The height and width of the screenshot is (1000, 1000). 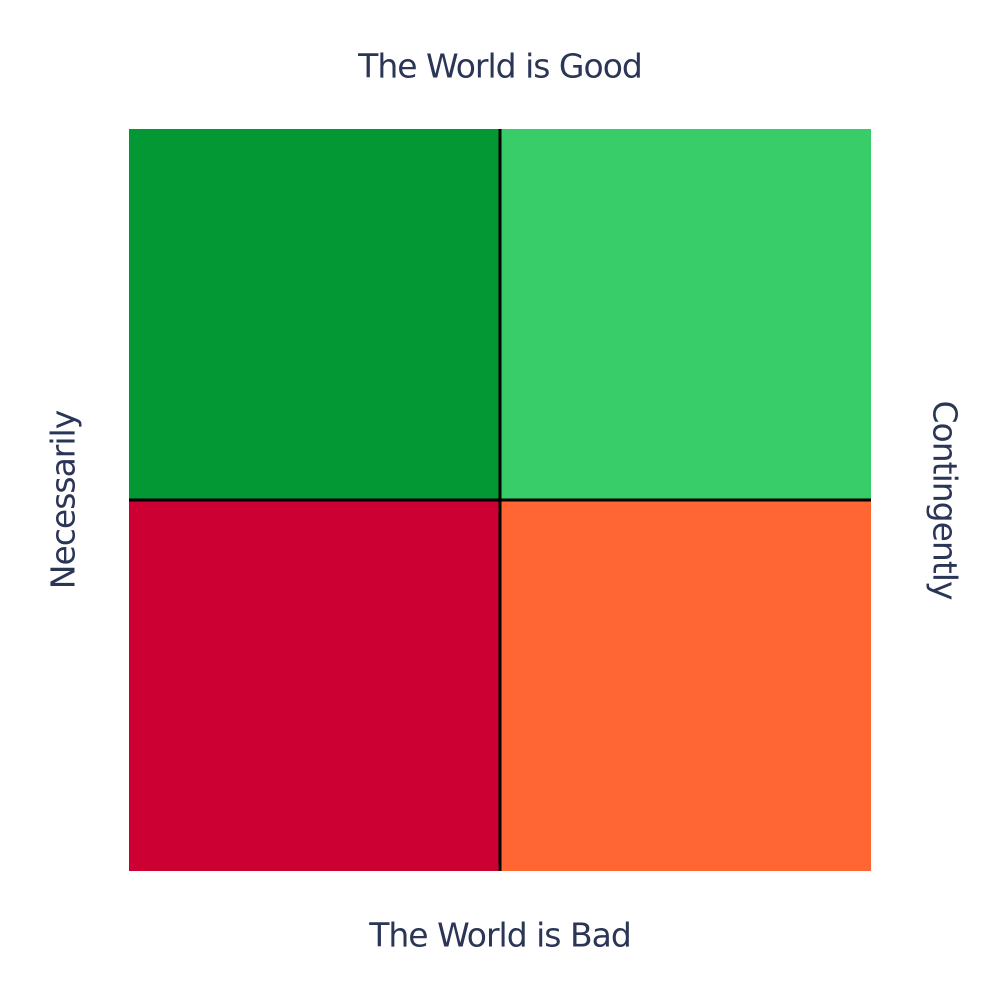 What do you see at coordinates (314, 685) in the screenshot?
I see `quadrant-bottom-left` at bounding box center [314, 685].